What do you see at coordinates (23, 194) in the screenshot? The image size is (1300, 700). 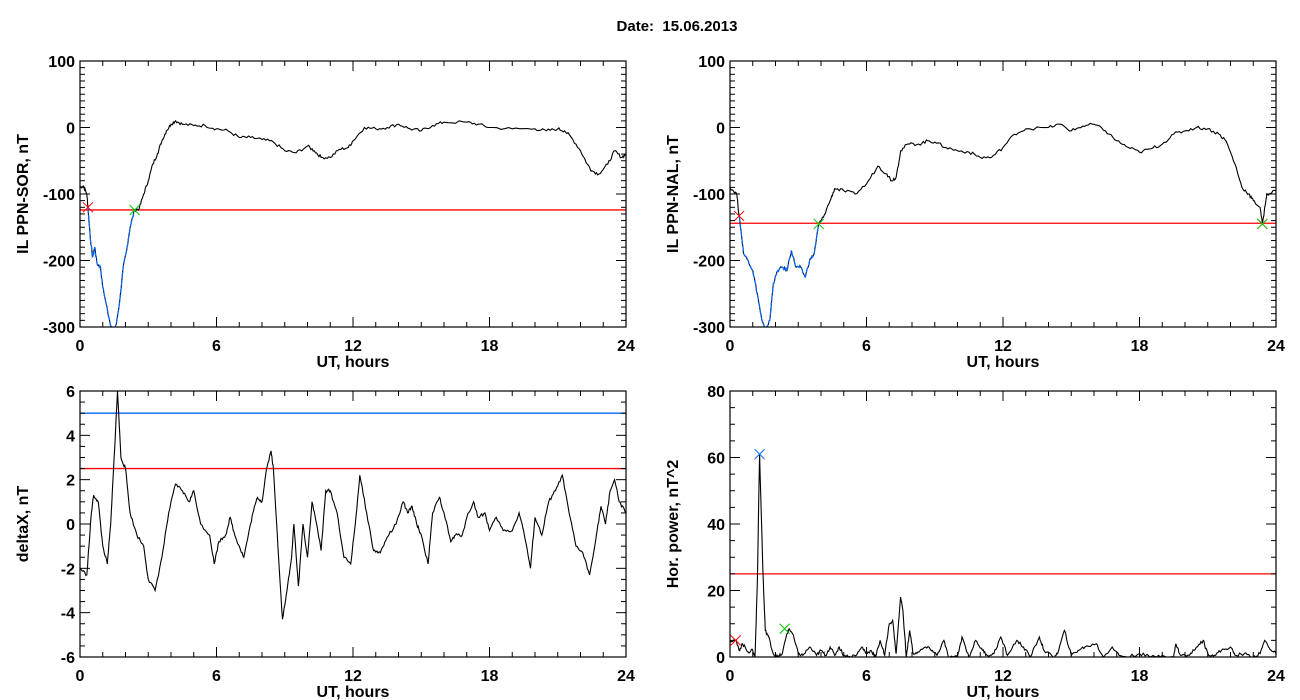 I see `y-axis-label: IL PPN-SOR, nT` at bounding box center [23, 194].